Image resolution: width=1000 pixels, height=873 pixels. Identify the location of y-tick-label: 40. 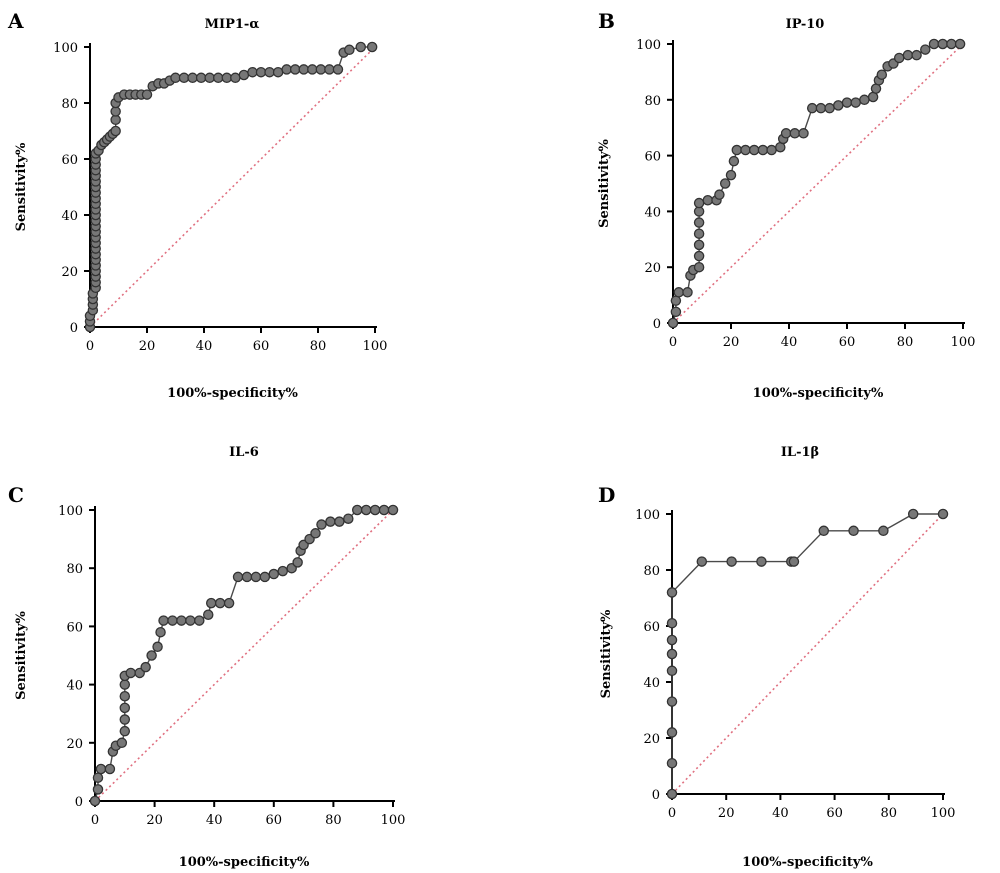
(74, 686).